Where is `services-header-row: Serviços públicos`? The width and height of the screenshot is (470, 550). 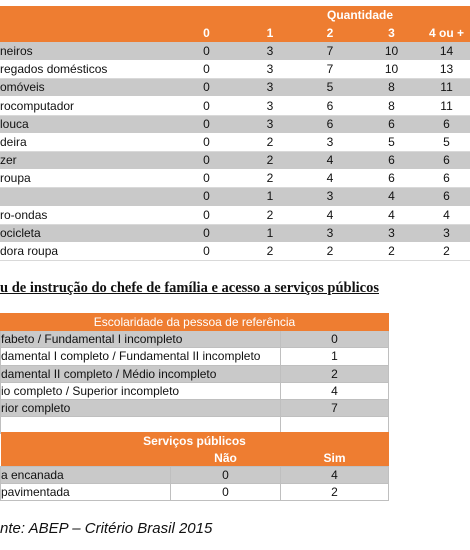
services-header-row: Serviços públicos is located at coordinates (194, 441).